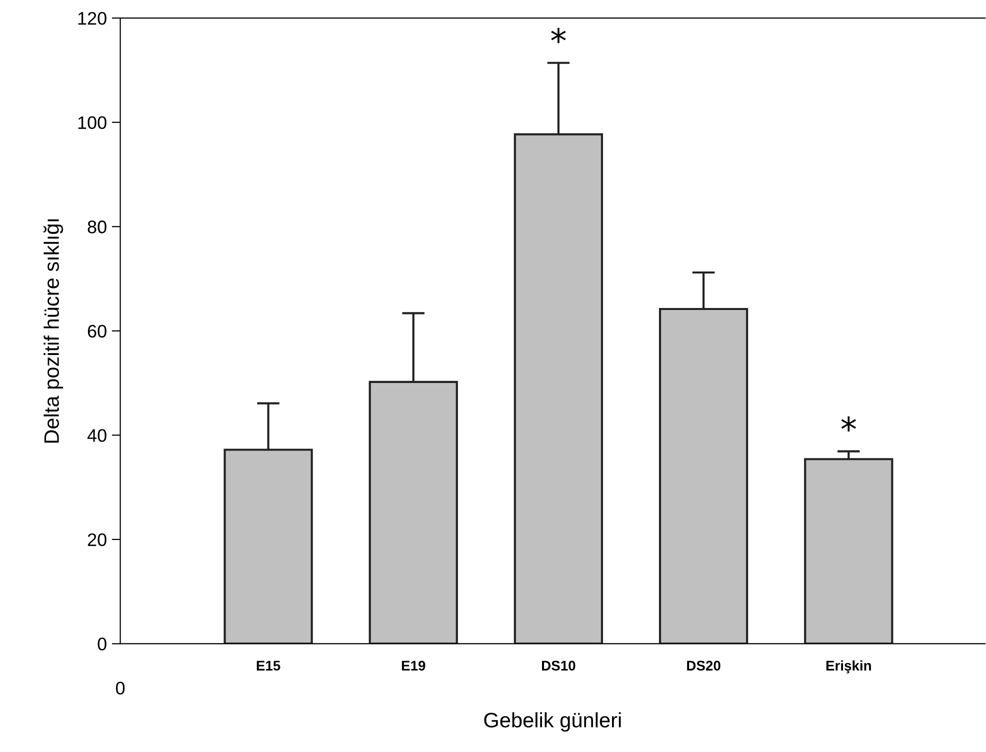  Describe the element at coordinates (53, 331) in the screenshot. I see `y-axis-title: Delta pozitif hücre sıklığı` at that location.